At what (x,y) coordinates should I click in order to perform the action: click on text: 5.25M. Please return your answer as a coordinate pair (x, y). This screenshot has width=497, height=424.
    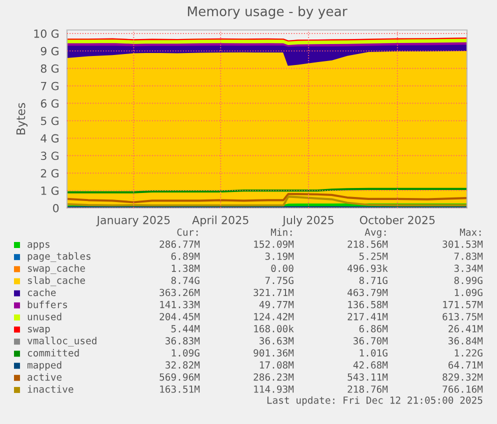
    Looking at the image, I should click on (373, 256).